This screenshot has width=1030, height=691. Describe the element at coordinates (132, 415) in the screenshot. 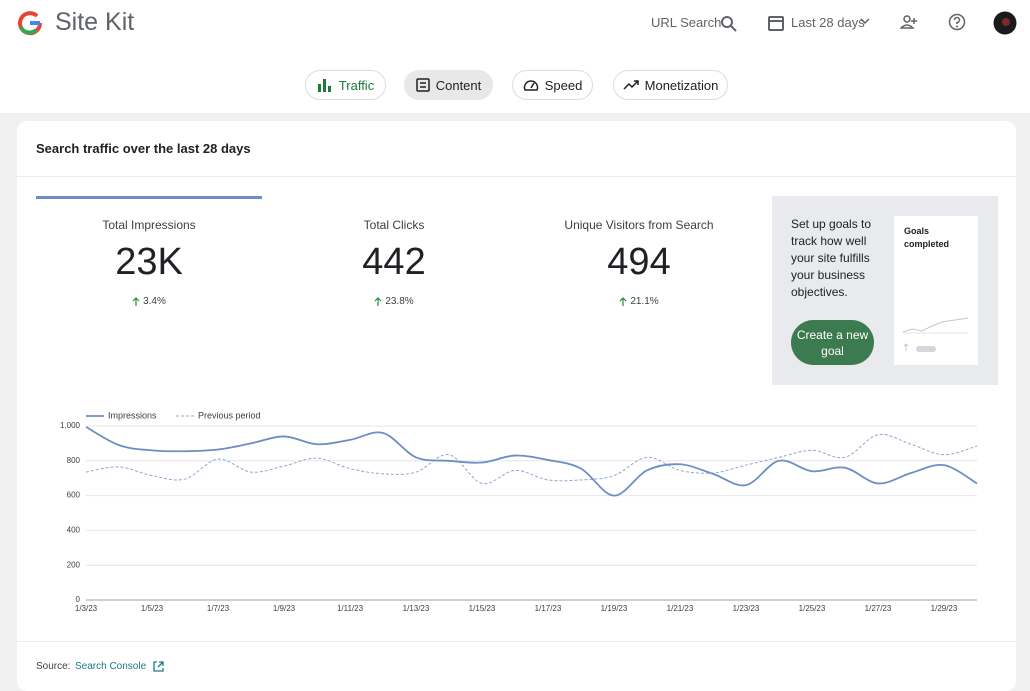

I see `legend-label: Impressions` at that location.